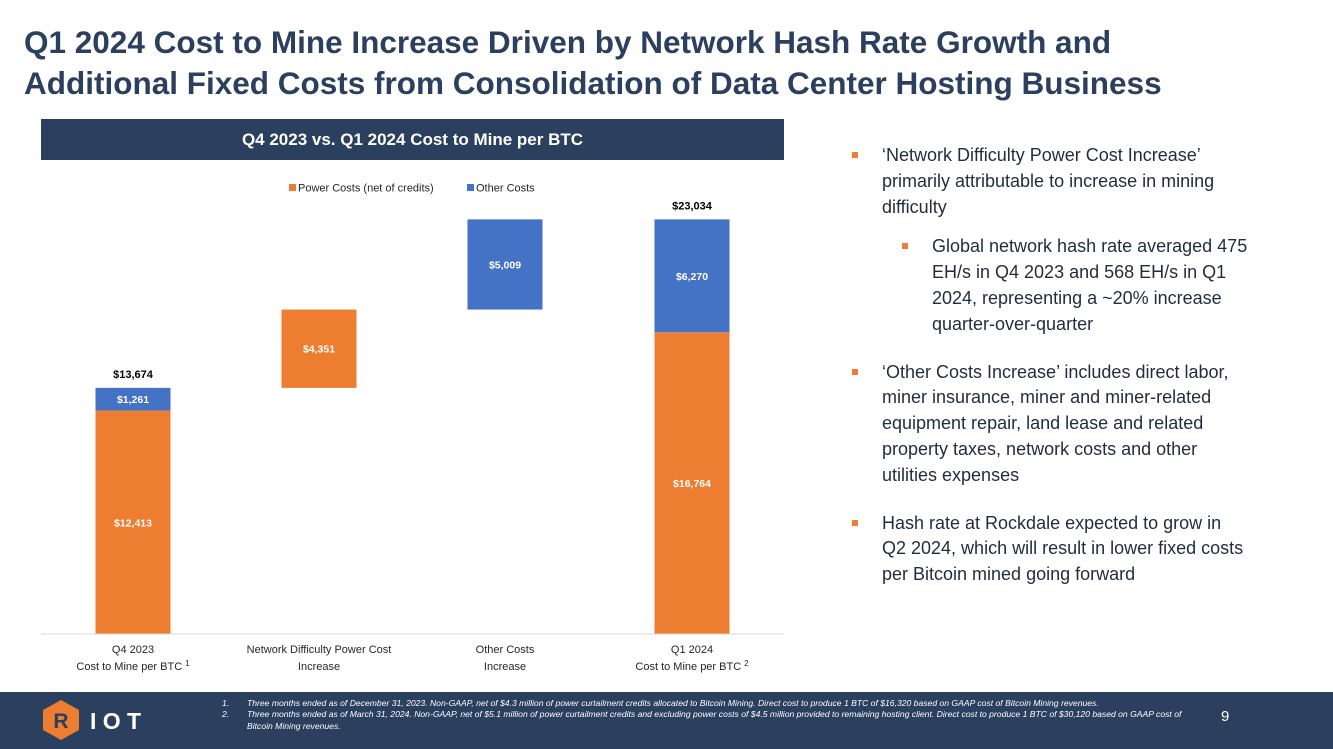  What do you see at coordinates (115, 721) in the screenshot?
I see `logo-text: I O T` at bounding box center [115, 721].